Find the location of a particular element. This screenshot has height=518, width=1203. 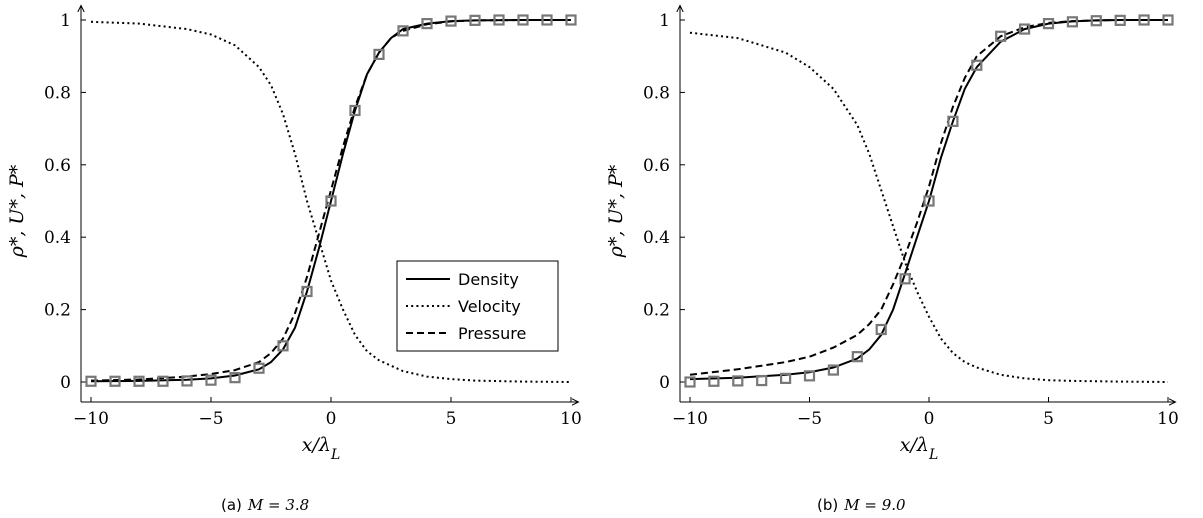

caption-tag: (b) is located at coordinates (827, 505).